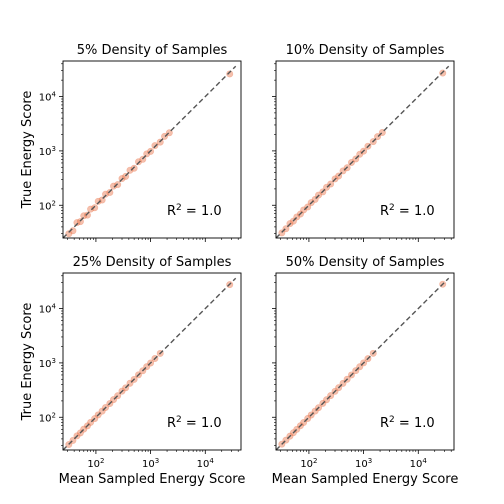 The height and width of the screenshot is (504, 504). What do you see at coordinates (47, 363) in the screenshot?
I see `chart-2-y-tick-label-1: 10³` at bounding box center [47, 363].